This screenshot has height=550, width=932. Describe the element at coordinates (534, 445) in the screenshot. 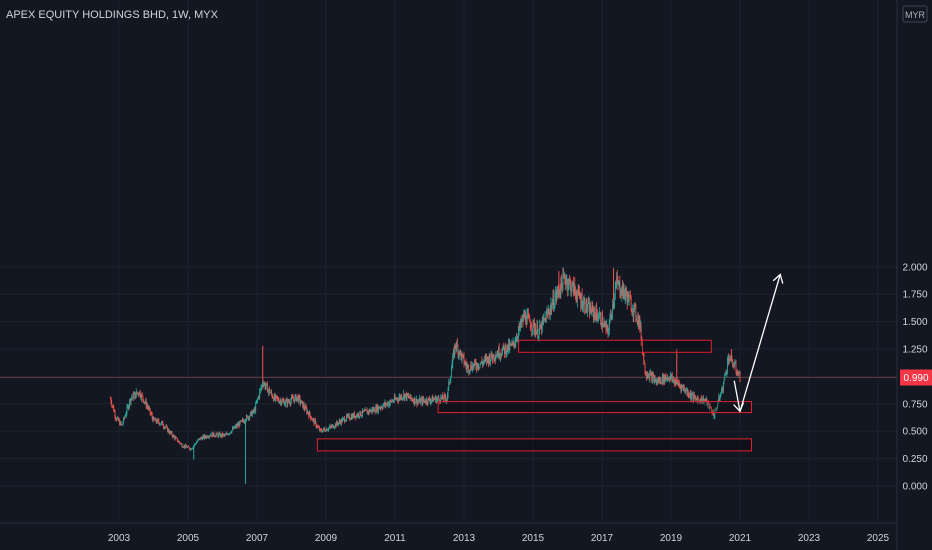

I see `support-zone-lower` at that location.